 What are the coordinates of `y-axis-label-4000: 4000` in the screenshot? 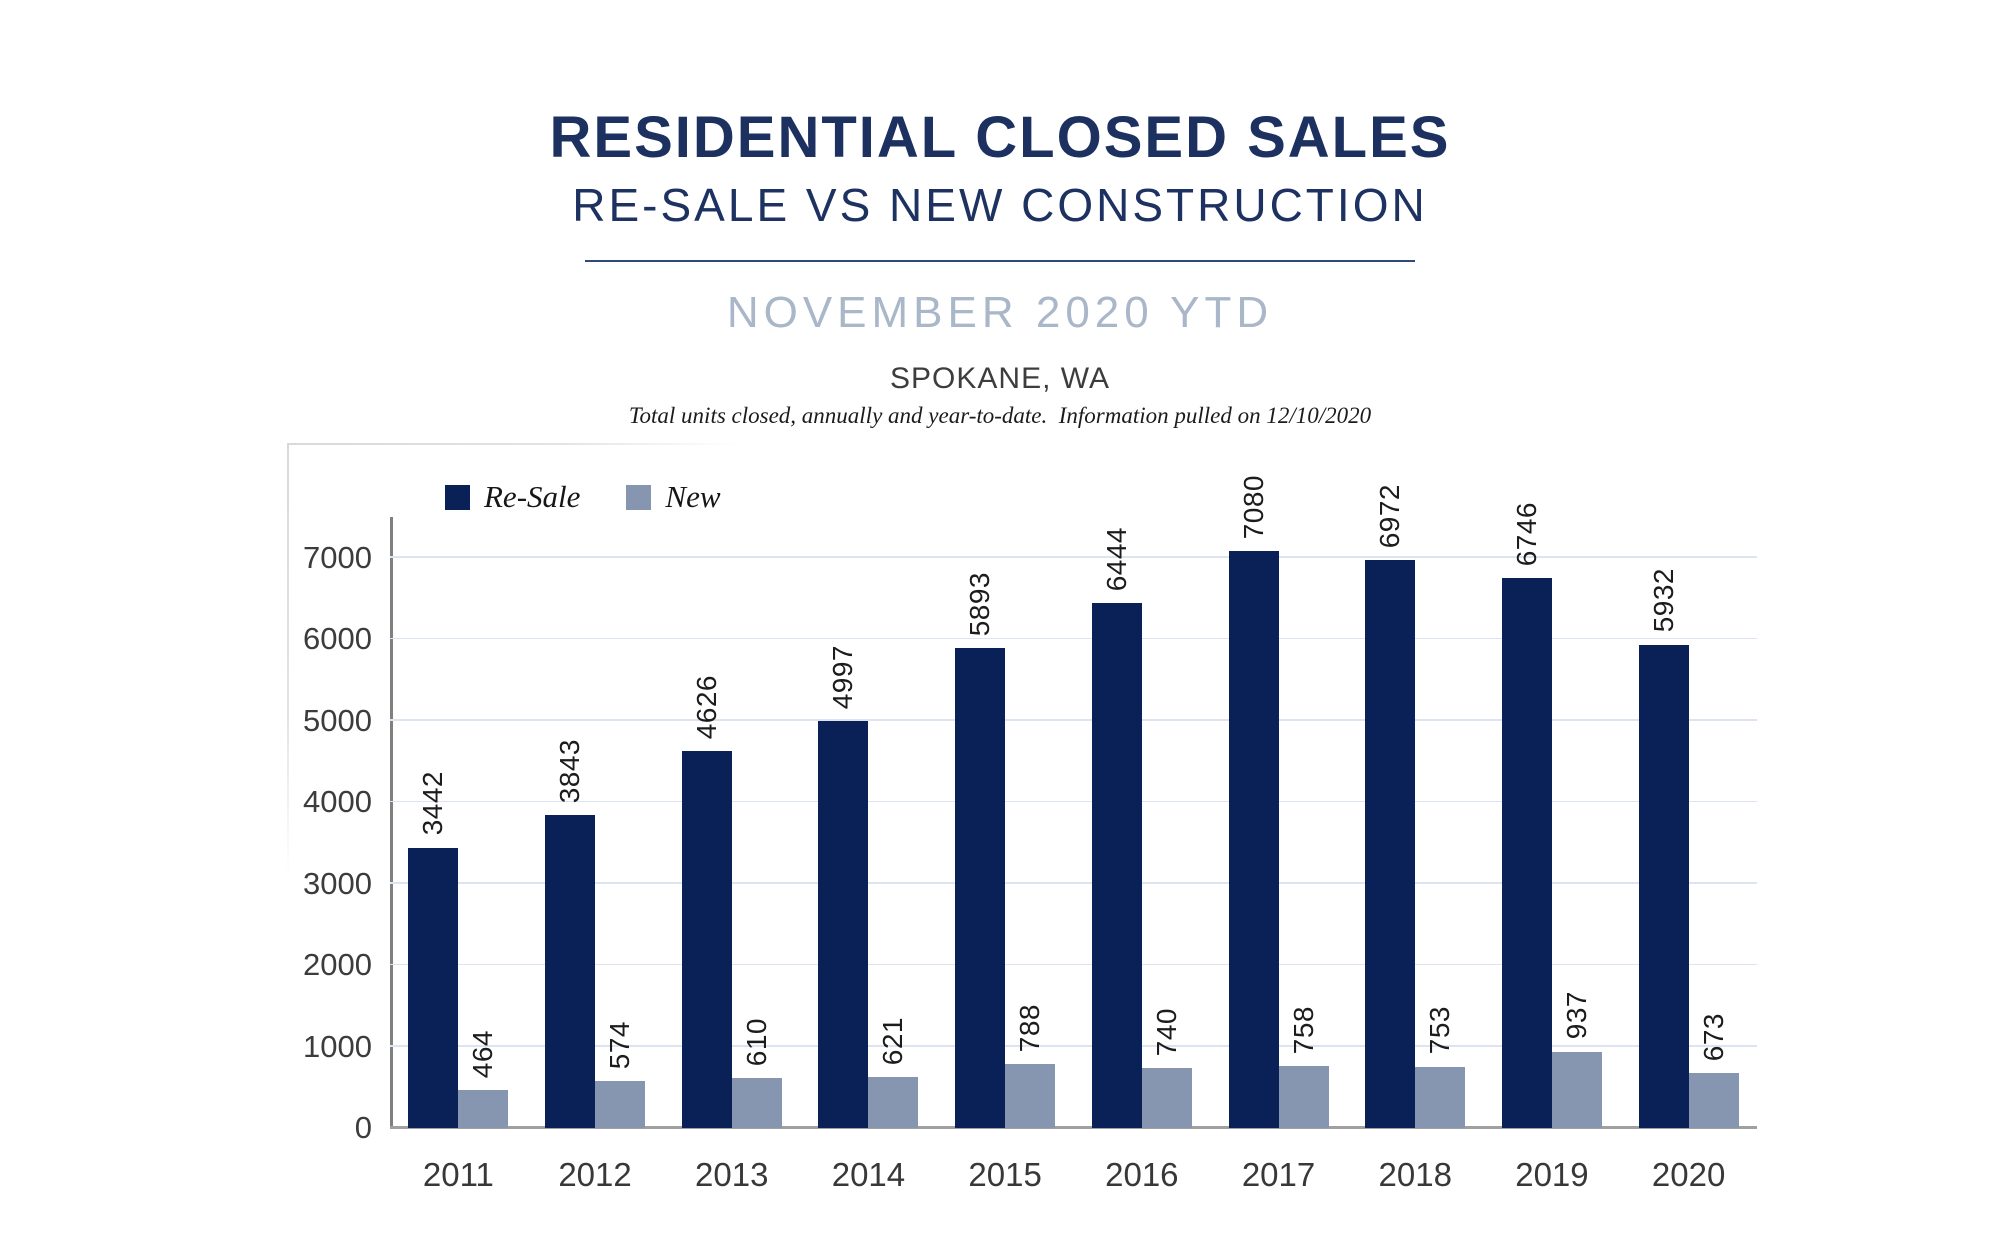 It's located at (337, 802).